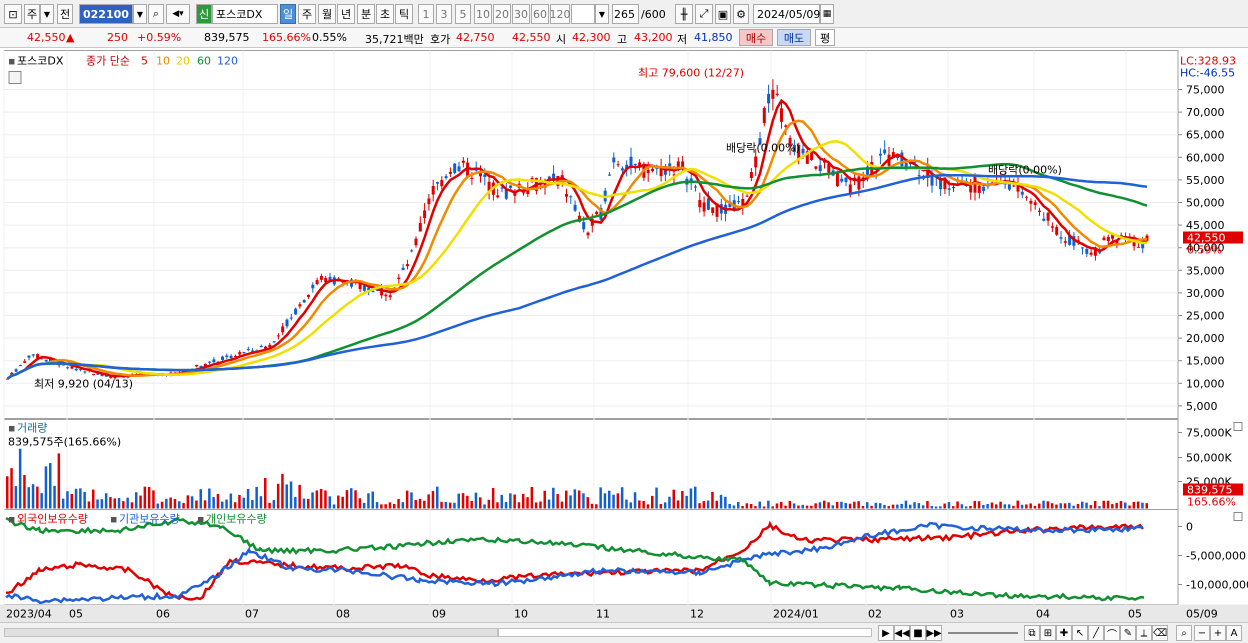 This screenshot has height=643, width=1248. What do you see at coordinates (327, 14) in the screenshot?
I see `period-month: 월` at bounding box center [327, 14].